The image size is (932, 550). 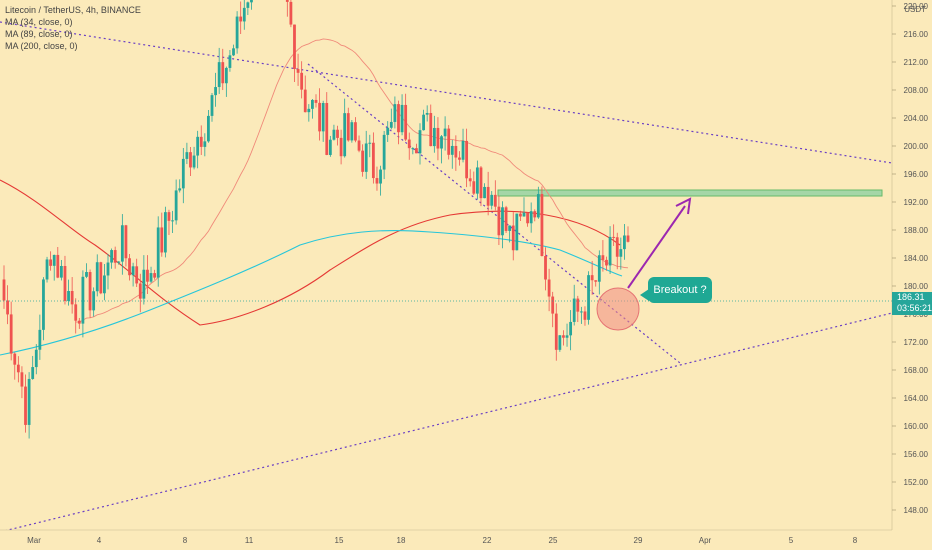 I want to click on y-tick-label: 184.00, so click(x=916, y=258).